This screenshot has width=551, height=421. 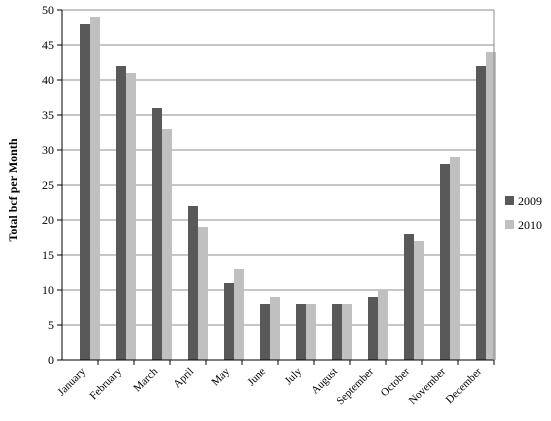 I want to click on y-tick-label: 30, so click(x=48, y=150).